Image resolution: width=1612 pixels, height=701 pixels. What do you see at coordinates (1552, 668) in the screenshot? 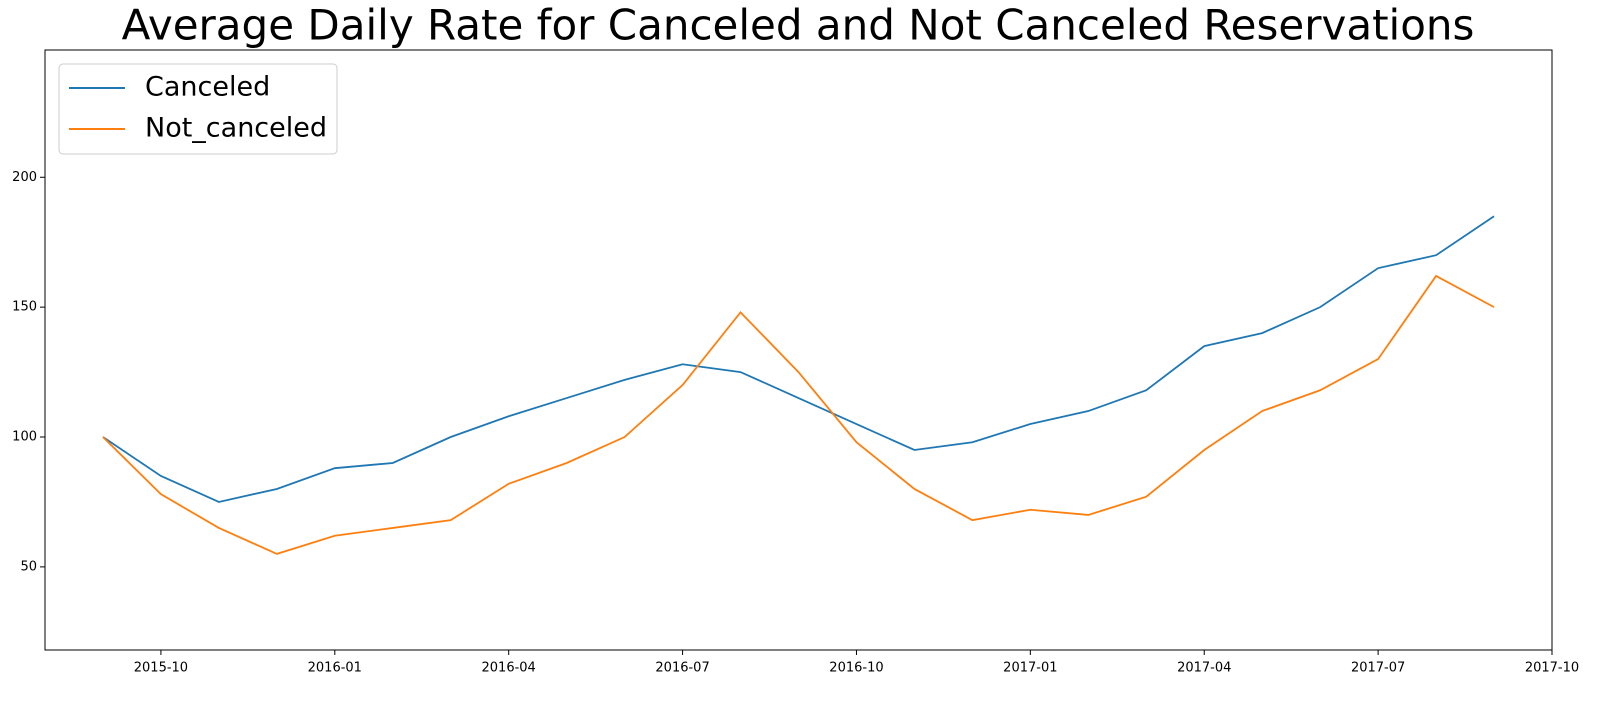
I see `x-tick-label: 2017-10` at bounding box center [1552, 668].